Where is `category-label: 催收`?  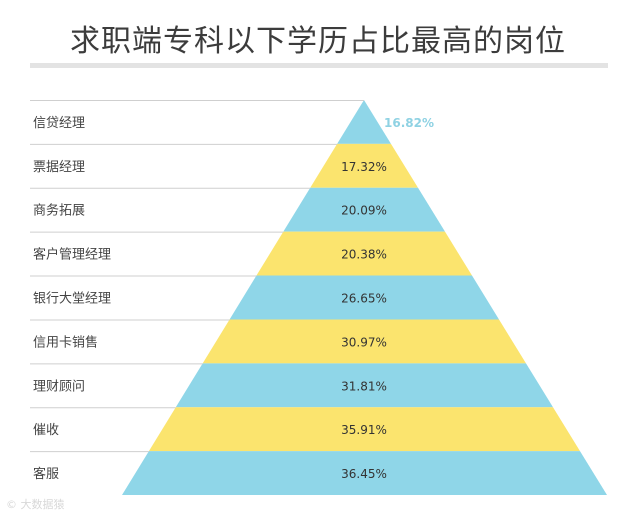
category-label: 催收 is located at coordinates (46, 430).